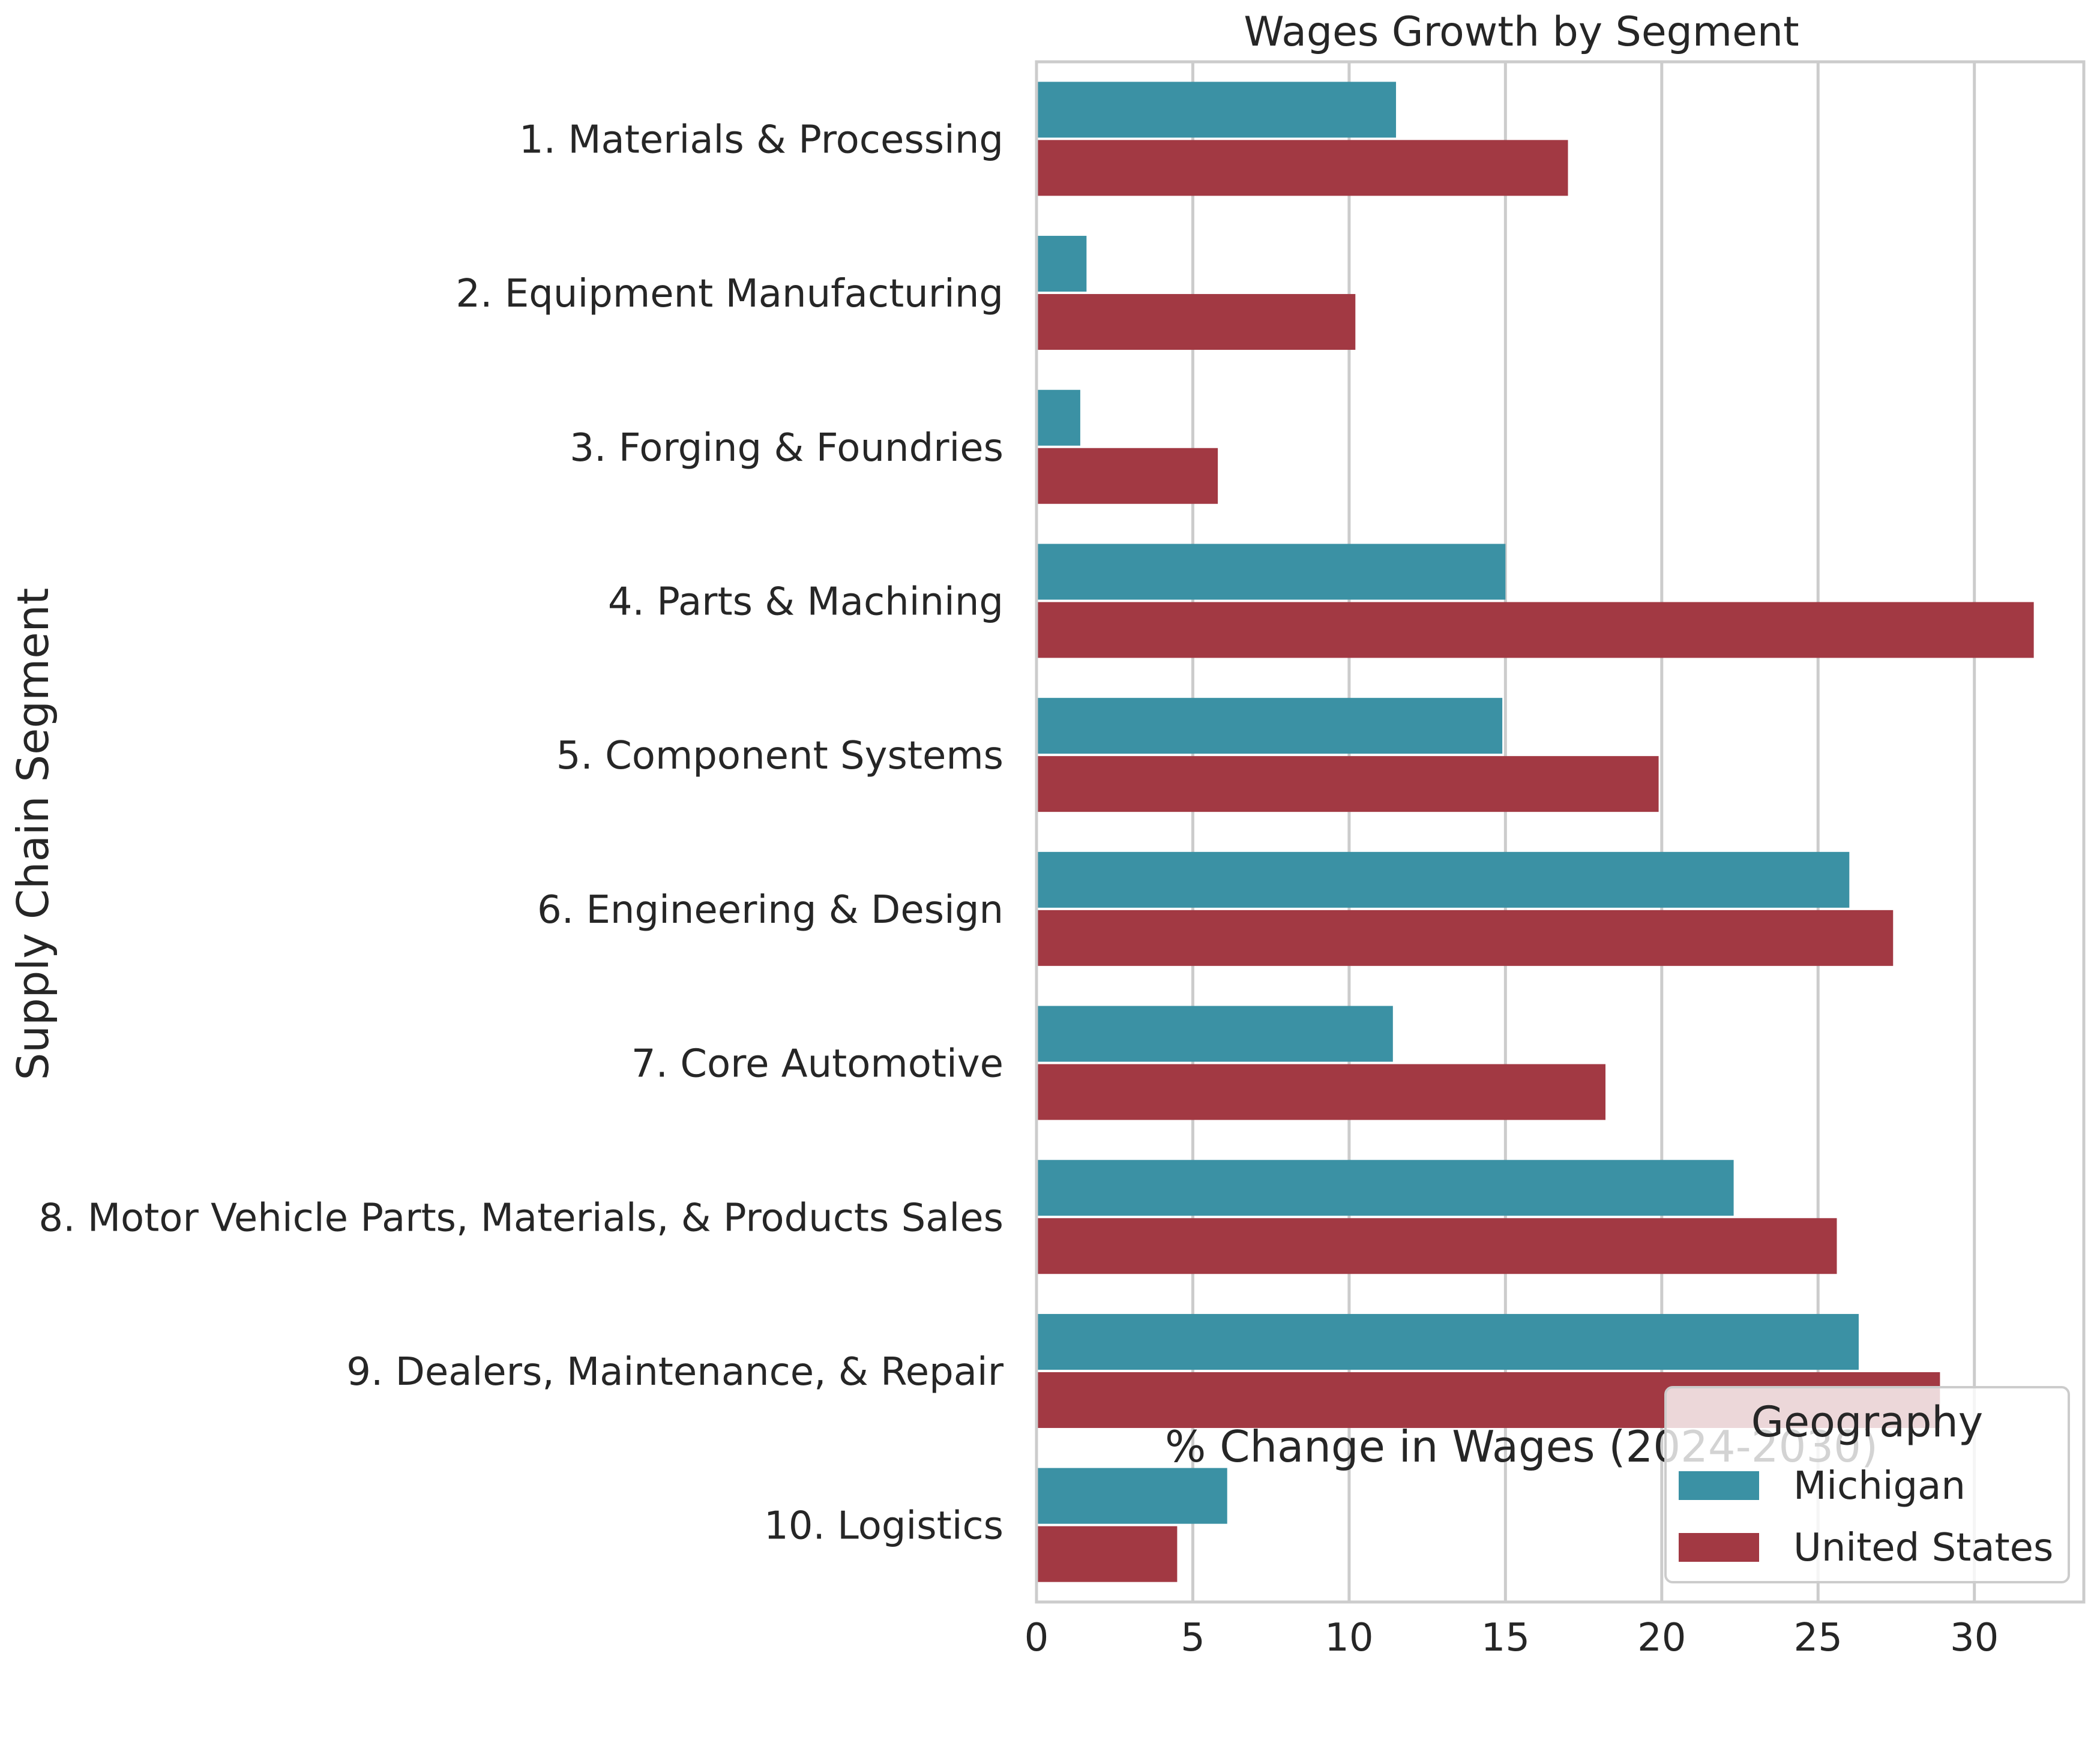 This screenshot has height=1743, width=2100. I want to click on legend-box, so click(1867, 1485).